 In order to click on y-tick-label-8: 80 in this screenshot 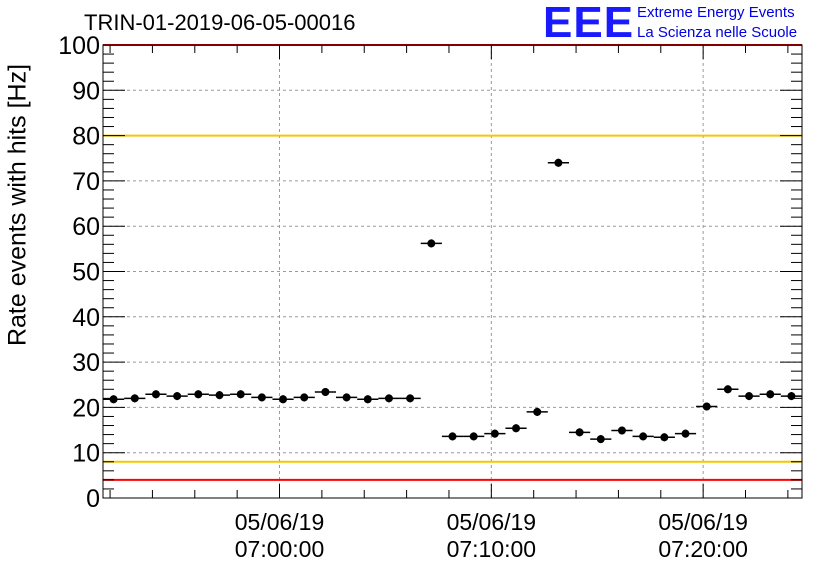, I will do `click(86, 137)`.